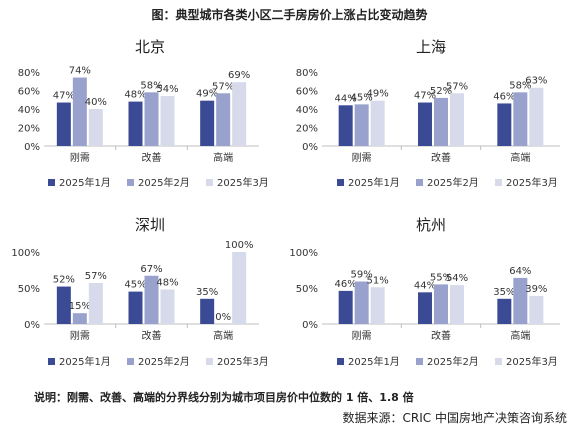 Image resolution: width=579 pixels, height=434 pixels. Describe the element at coordinates (239, 245) in the screenshot. I see `shenzhen-data-label: 100%` at that location.